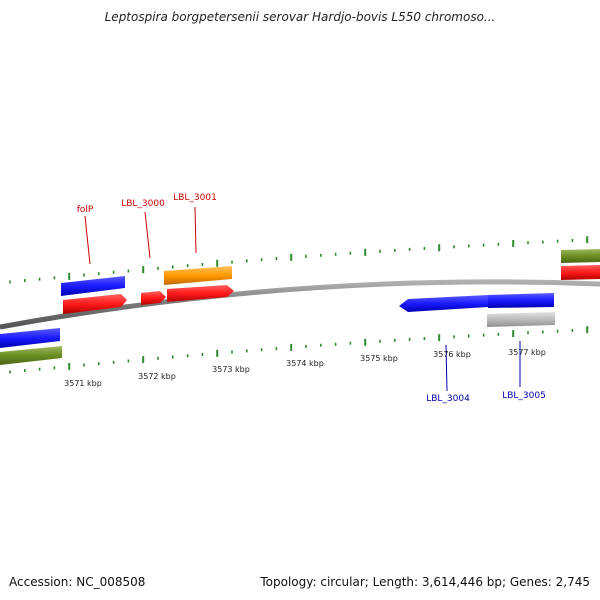  What do you see at coordinates (443, 303) in the screenshot?
I see `gene-LBL_3004-blue` at bounding box center [443, 303].